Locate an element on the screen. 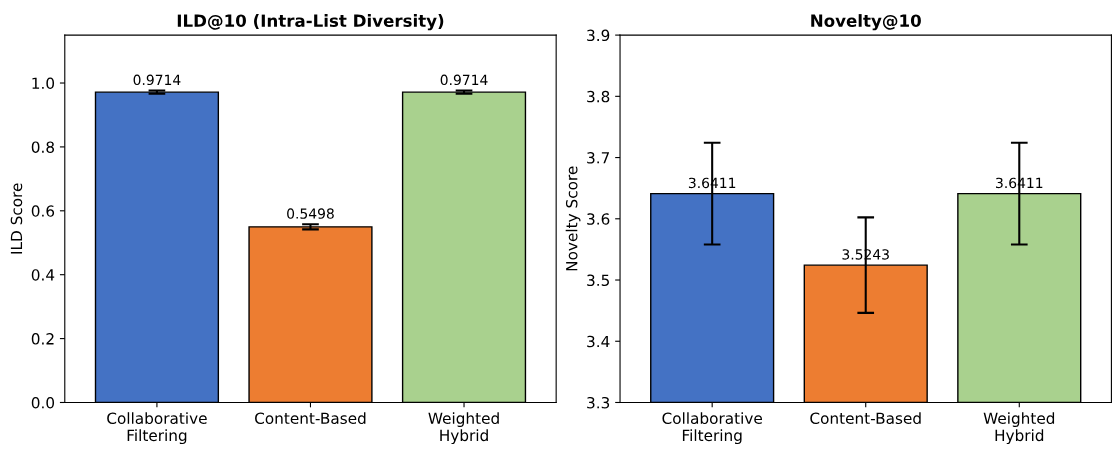  y-tick-label: 0.4 is located at coordinates (43, 275).